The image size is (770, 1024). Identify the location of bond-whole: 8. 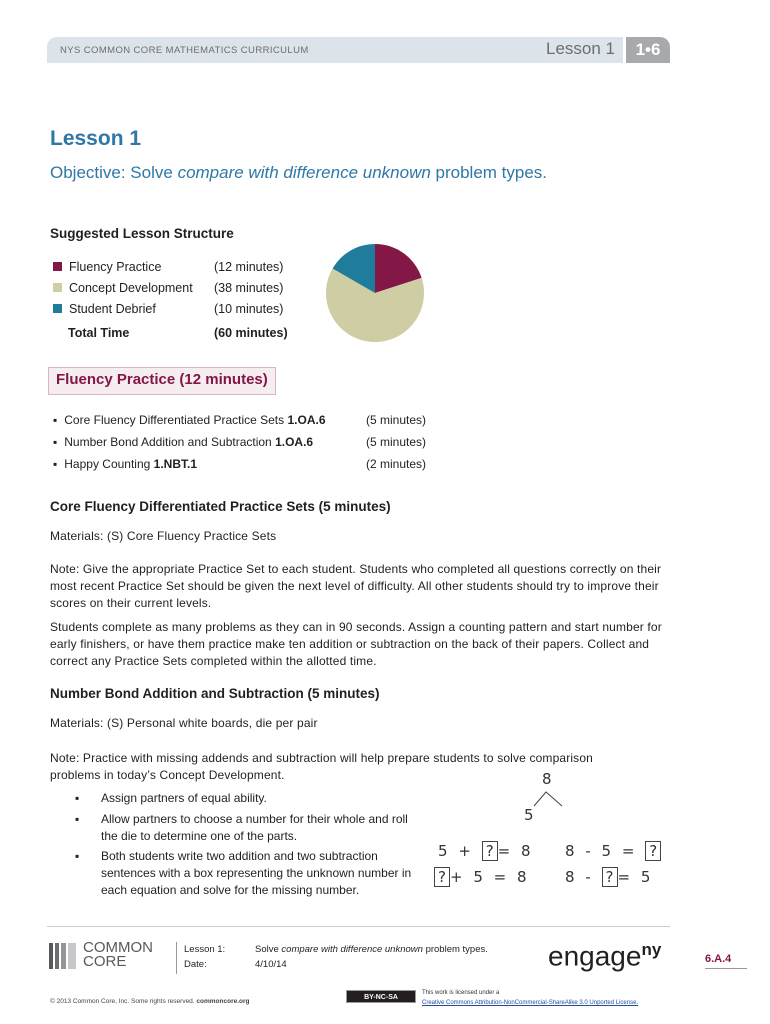
(547, 779).